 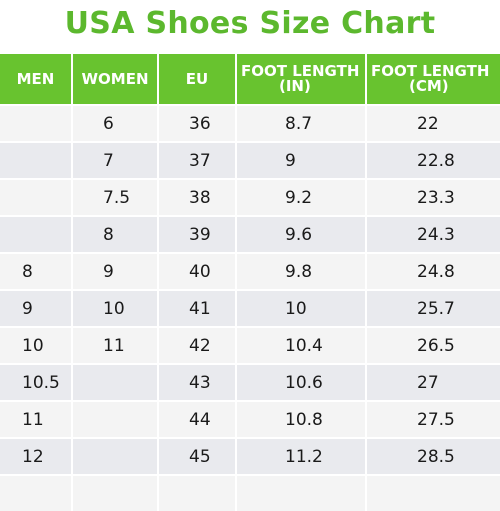 I want to click on header-eu: EU, so click(x=197, y=79).